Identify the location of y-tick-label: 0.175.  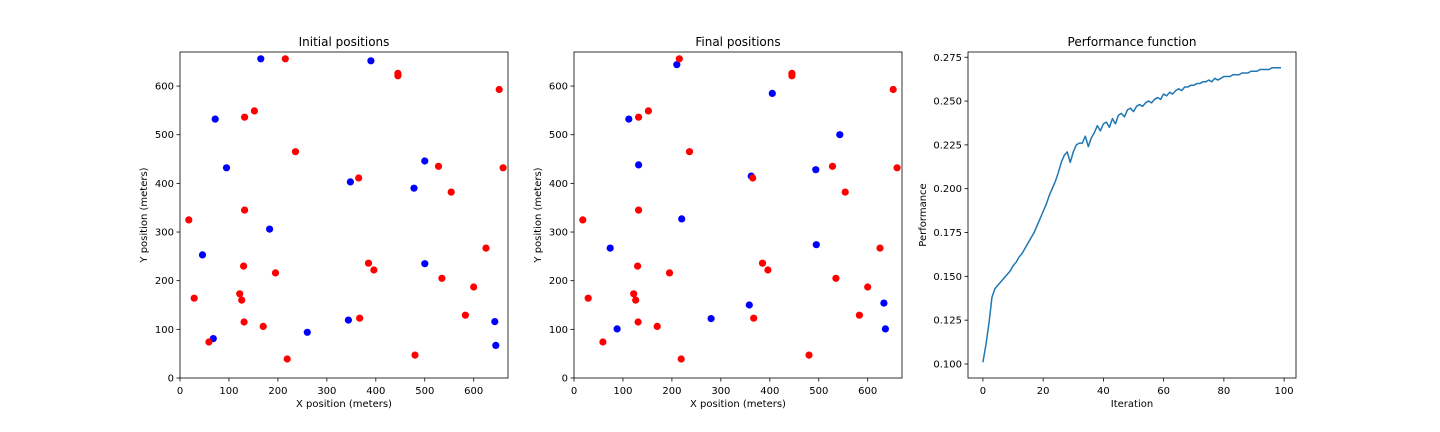
(947, 233).